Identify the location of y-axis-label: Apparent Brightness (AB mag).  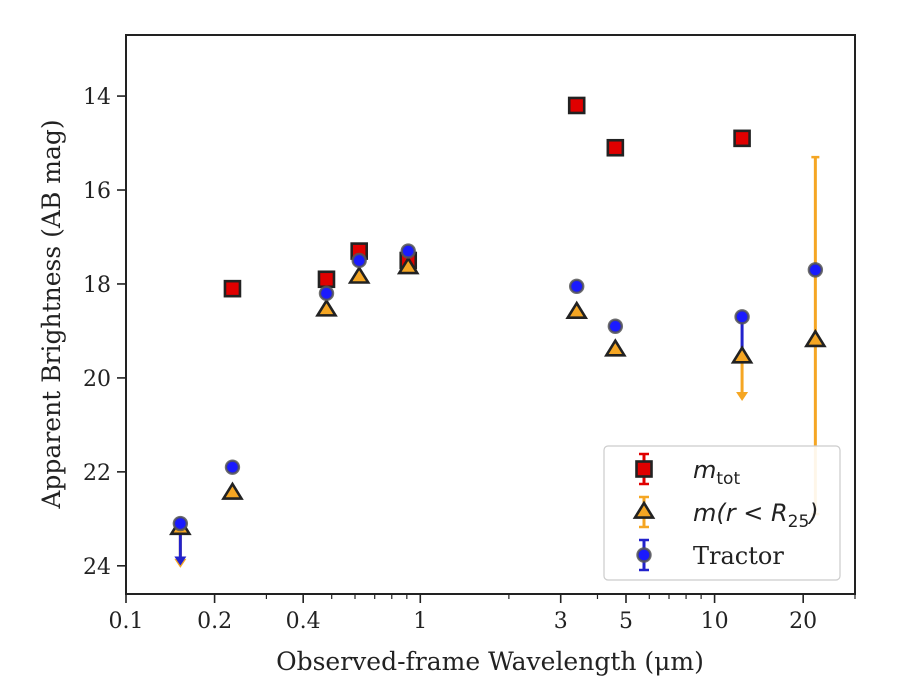
(51, 314).